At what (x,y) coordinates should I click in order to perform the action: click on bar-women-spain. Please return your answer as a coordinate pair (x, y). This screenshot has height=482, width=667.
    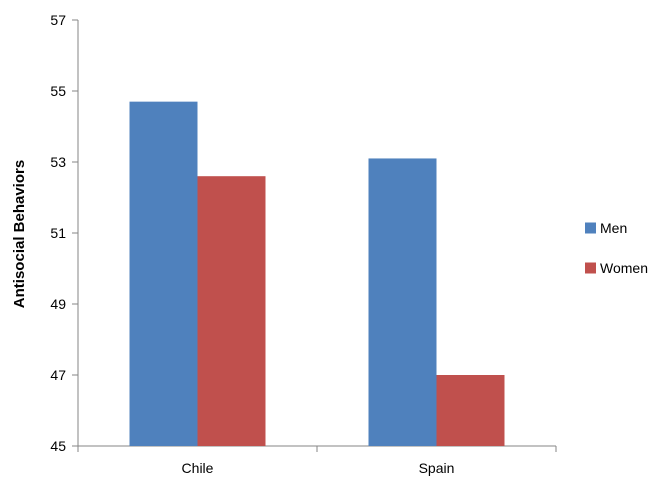
    Looking at the image, I should click on (470, 410).